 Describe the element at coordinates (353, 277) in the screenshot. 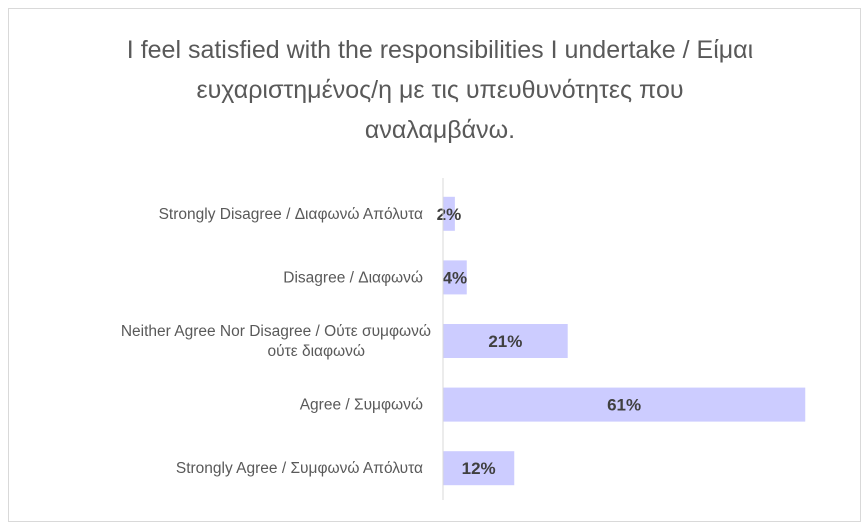

I see `category-label-2: Disagree / Διαφωνώ` at that location.